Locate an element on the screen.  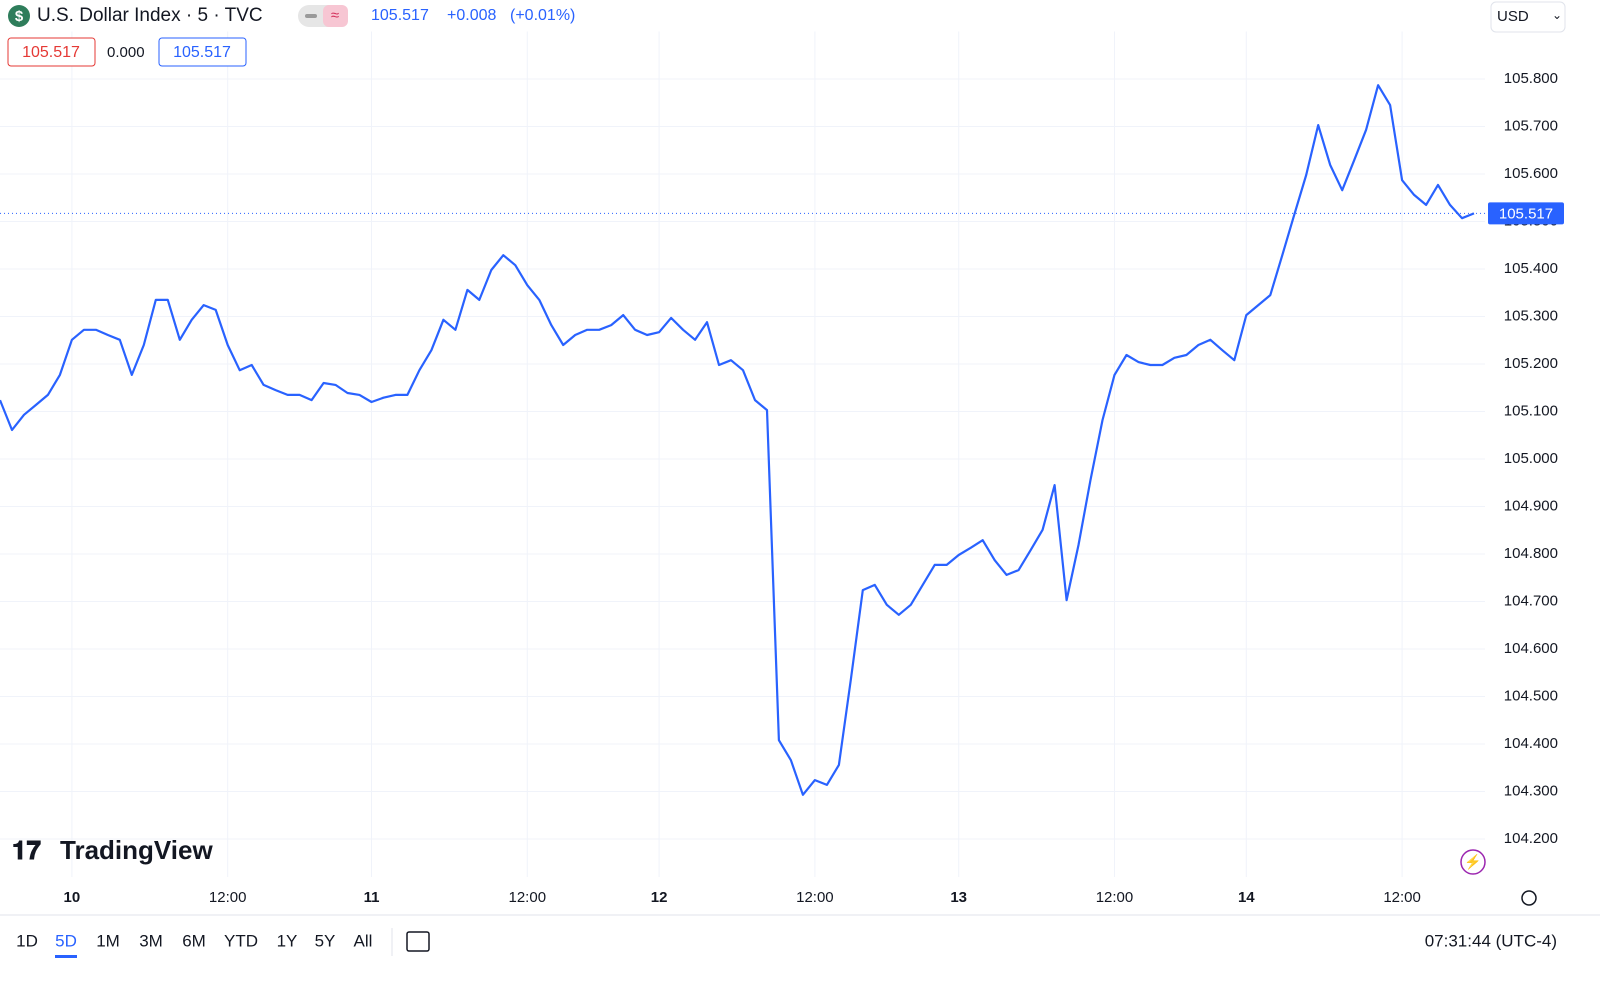
status-icon is located at coordinates (311, 16).